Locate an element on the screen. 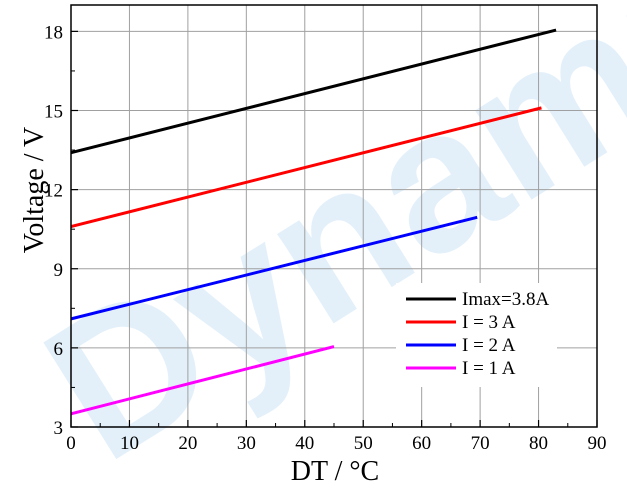 The image size is (627, 491). x-tick-label: 80 is located at coordinates (538, 443).